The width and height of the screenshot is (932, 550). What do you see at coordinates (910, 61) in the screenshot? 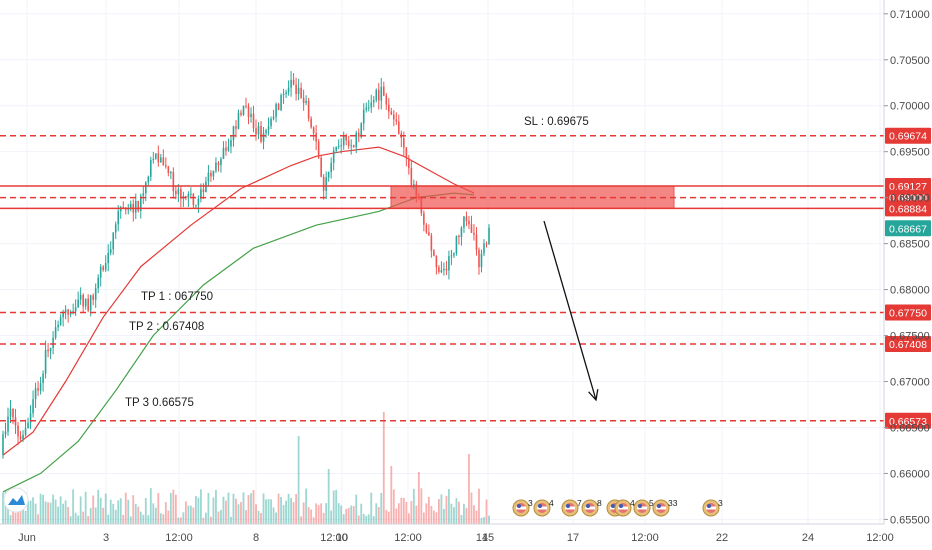
I see `y-tick-label: 0.70500` at bounding box center [910, 61].